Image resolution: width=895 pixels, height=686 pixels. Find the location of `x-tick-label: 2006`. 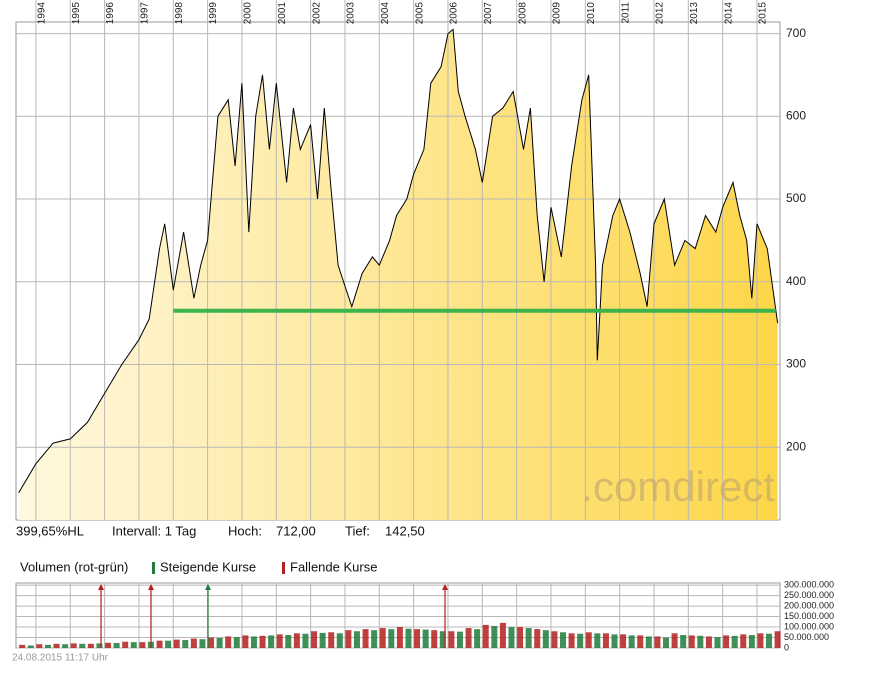

x-tick-label: 2006 is located at coordinates (454, 13).